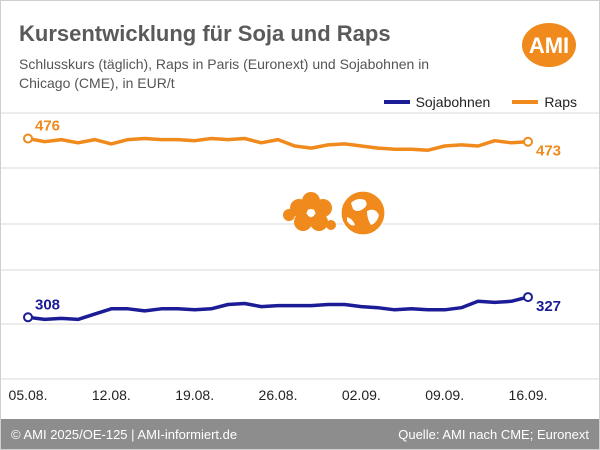  What do you see at coordinates (548, 151) in the screenshot?
I see `data-label-last: 473` at bounding box center [548, 151].